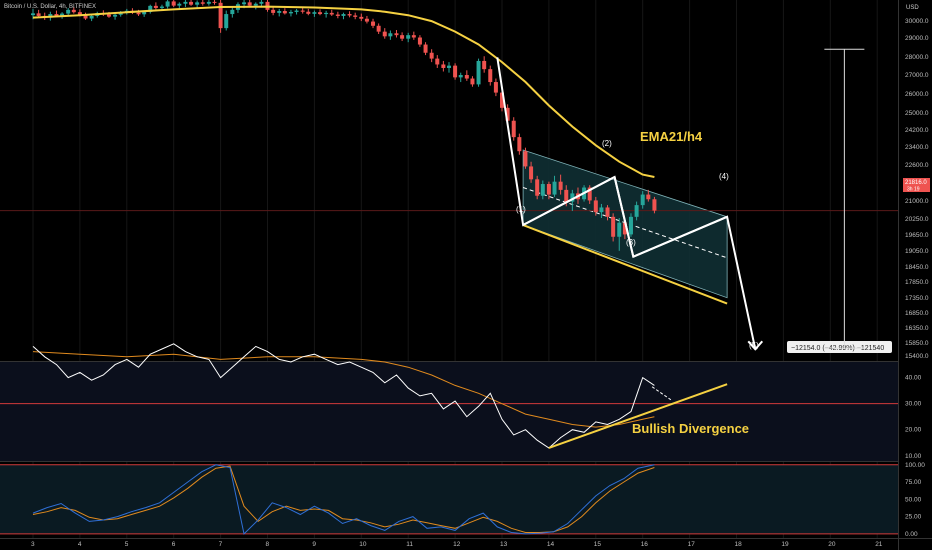 This screenshot has width=932, height=550. I want to click on stoch-tick-label: 100.00, so click(915, 465).